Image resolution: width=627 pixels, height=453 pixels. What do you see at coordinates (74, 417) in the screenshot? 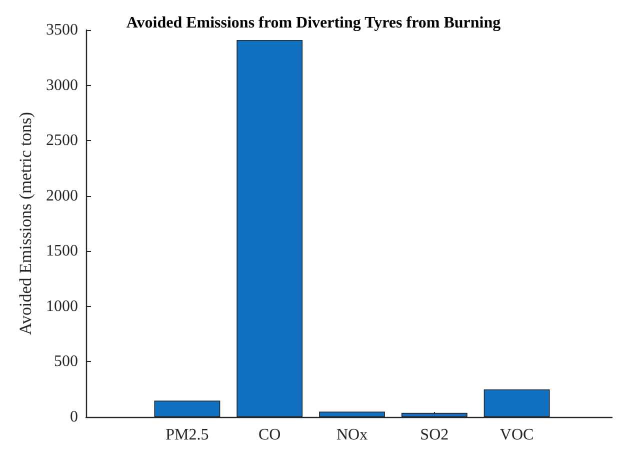
I see `y-tick-label: 0` at bounding box center [74, 417].